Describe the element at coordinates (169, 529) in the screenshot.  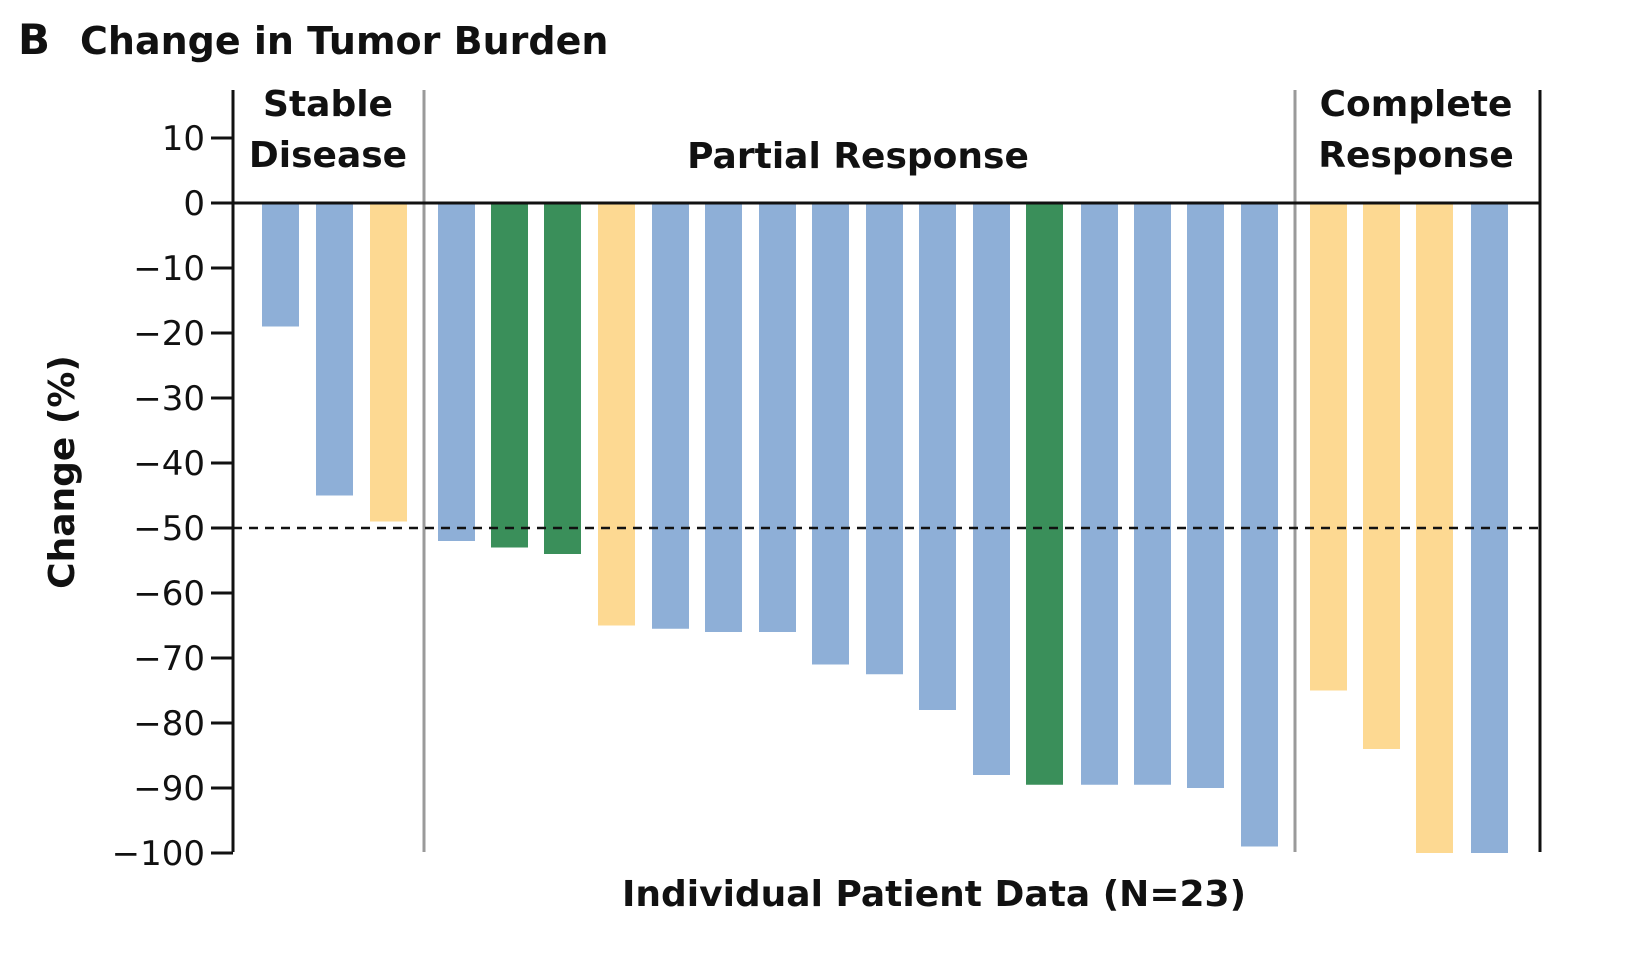
I see `y-tick-label: −50` at that location.